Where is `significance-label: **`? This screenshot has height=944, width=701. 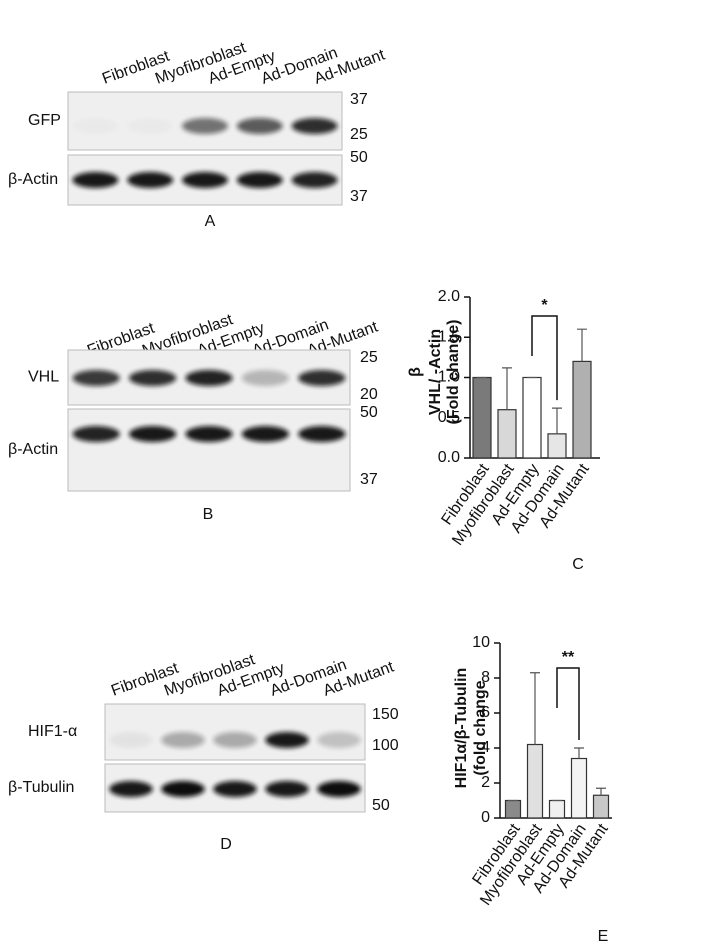
significance-label: ** is located at coordinates (568, 657).